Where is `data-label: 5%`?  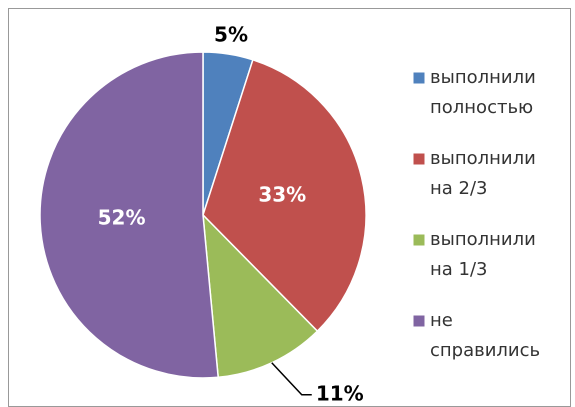
data-label: 5% is located at coordinates (231, 35).